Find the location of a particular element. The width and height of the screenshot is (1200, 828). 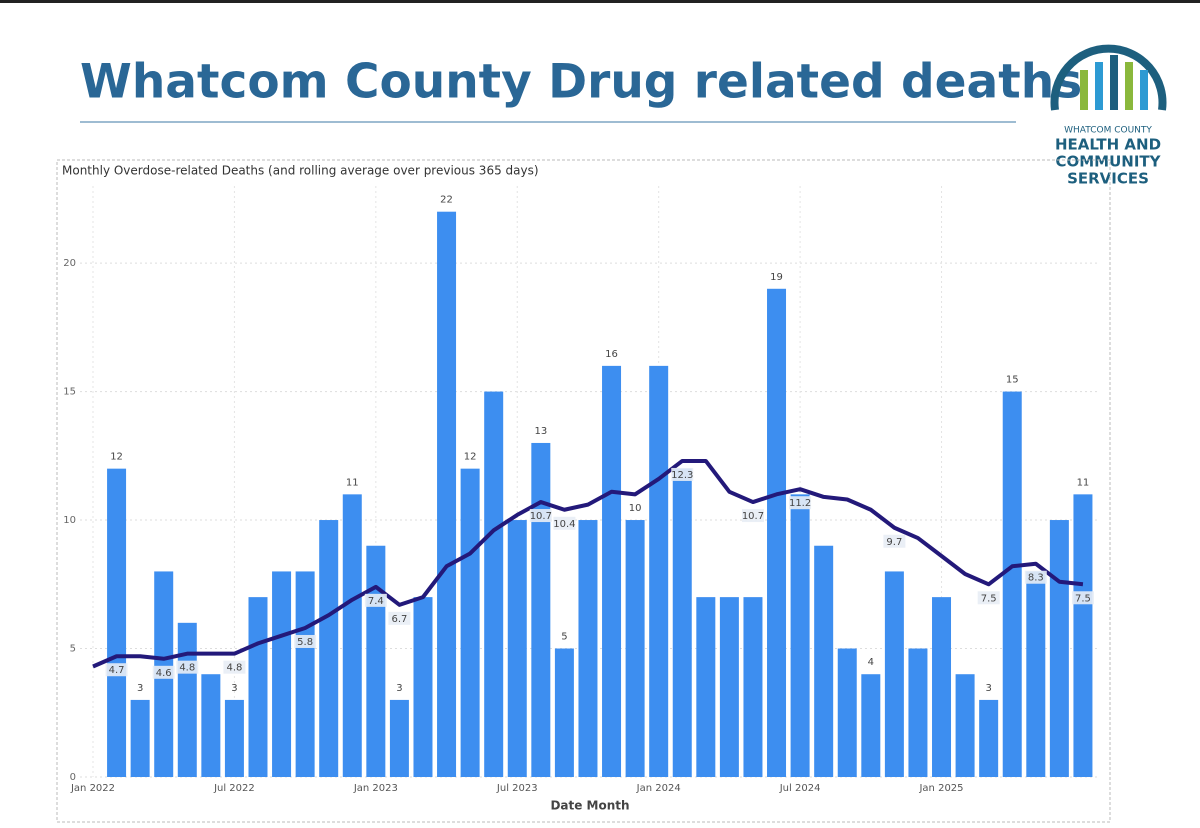

line-value-label: 12.3 is located at coordinates (682, 475).